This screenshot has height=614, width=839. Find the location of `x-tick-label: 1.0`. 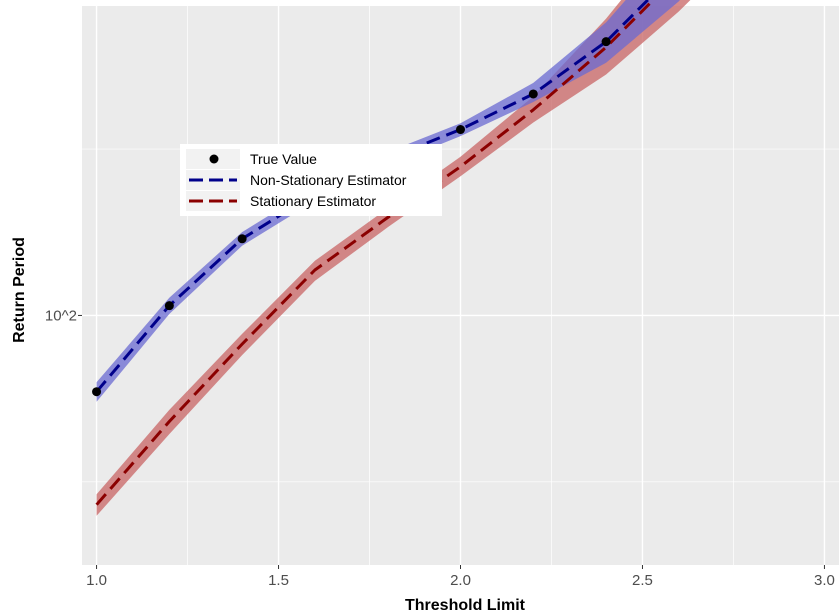

x-tick-label: 1.0 is located at coordinates (96, 580).